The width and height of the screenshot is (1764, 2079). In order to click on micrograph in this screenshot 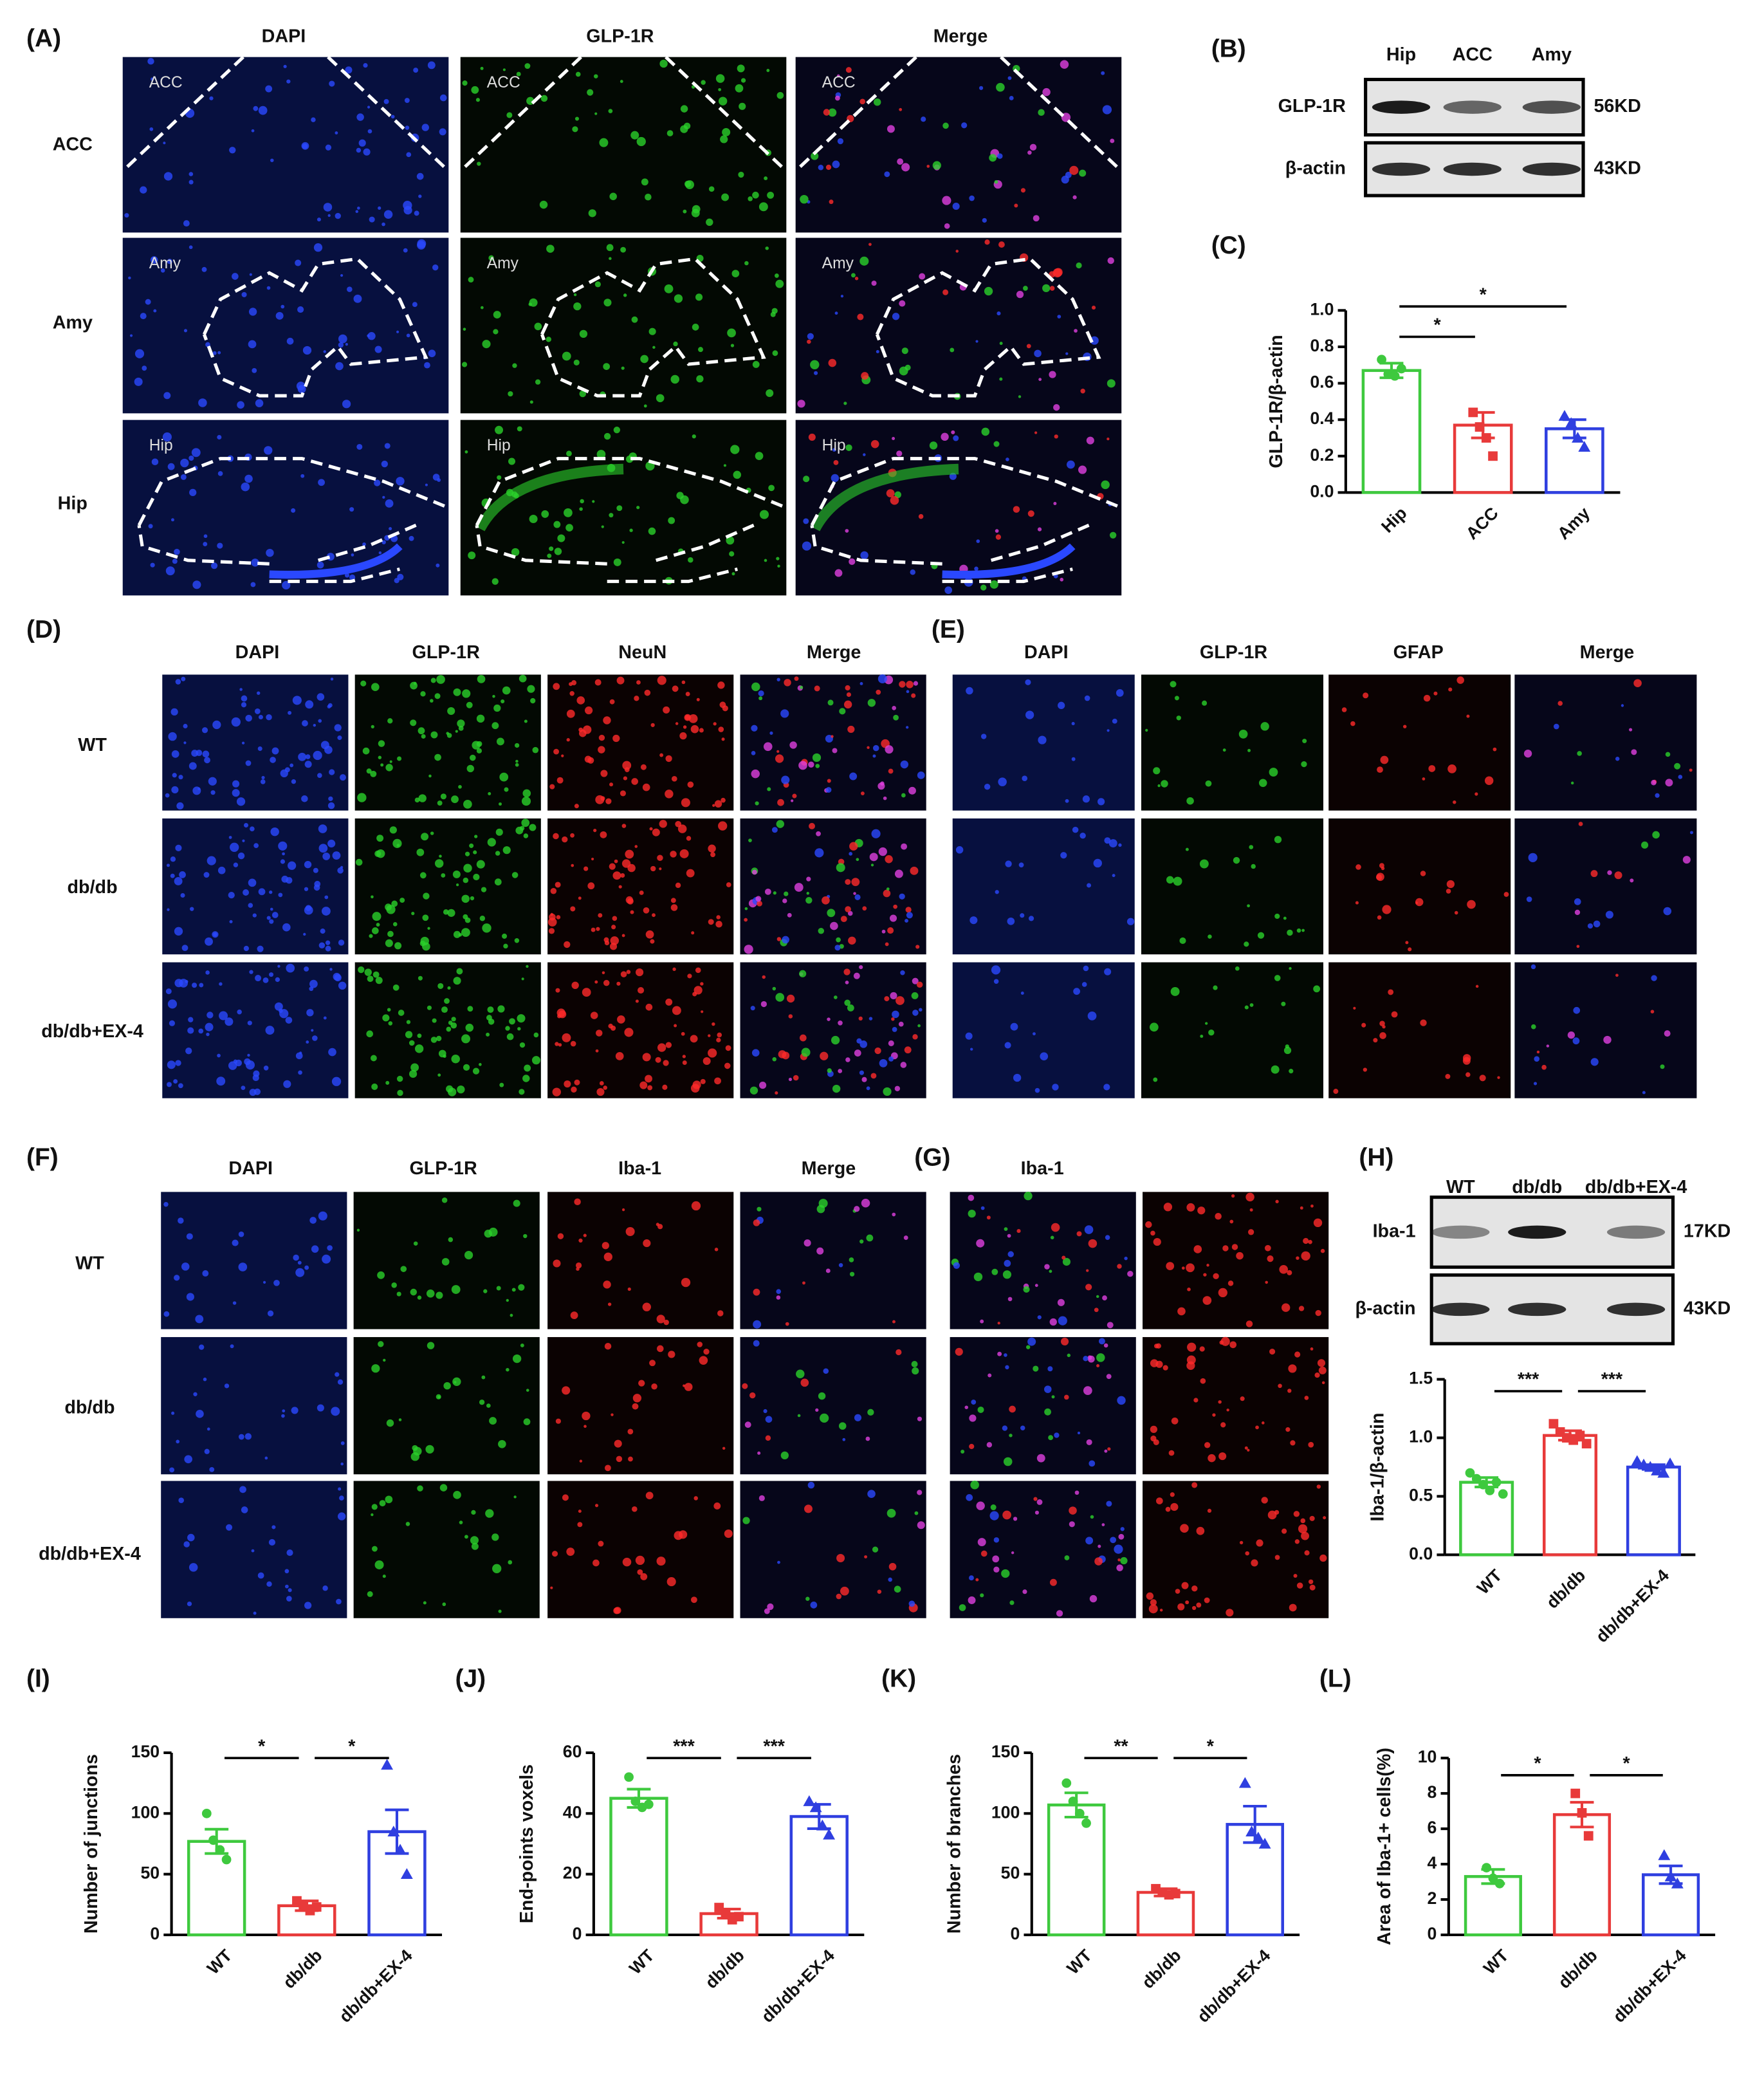, I will do `click(1043, 1030)`.